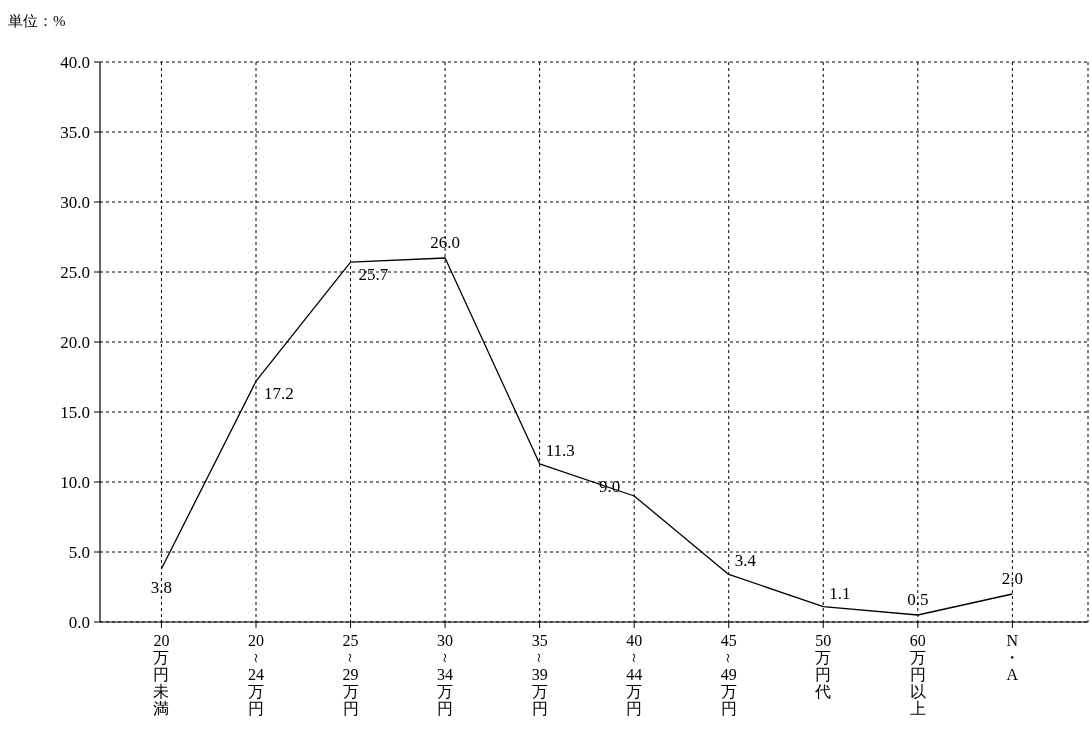 Image resolution: width=1090 pixels, height=743 pixels. I want to click on category-label: 30～34万円, so click(445, 674).